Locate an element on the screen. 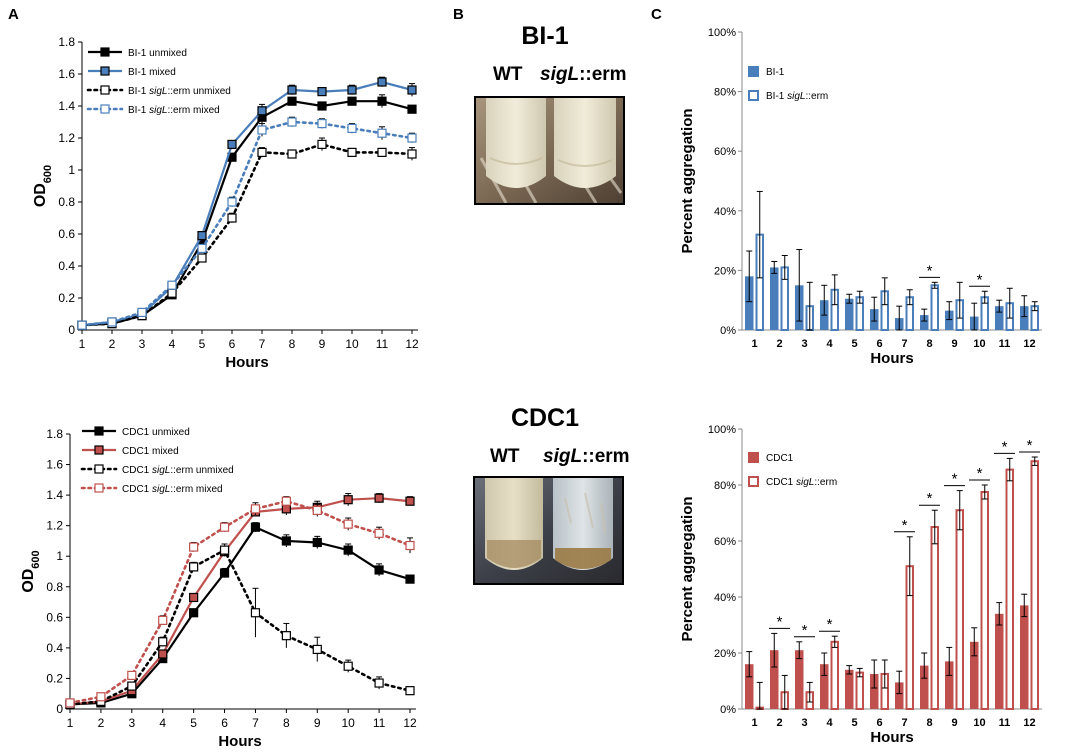  series-line-cdc1-mixed is located at coordinates (240, 601).